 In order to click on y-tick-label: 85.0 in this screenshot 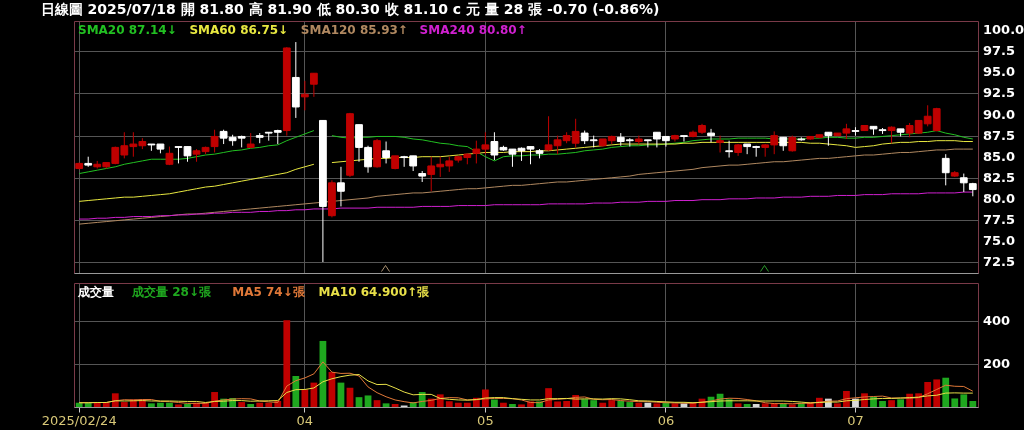, I will do `click(999, 156)`.